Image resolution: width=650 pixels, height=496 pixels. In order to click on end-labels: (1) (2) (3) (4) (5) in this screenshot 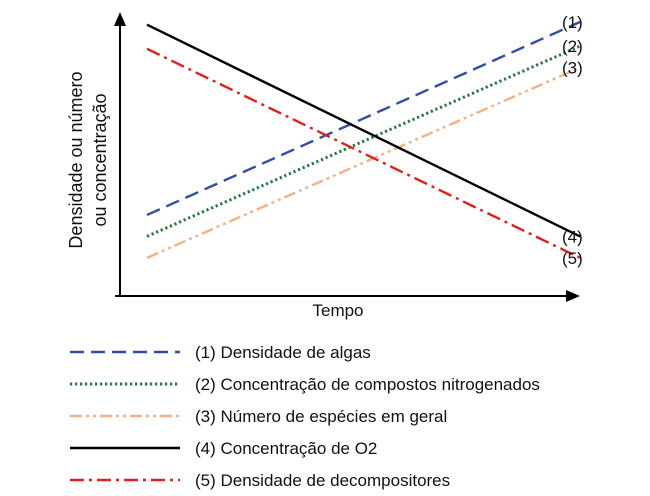, I will do `click(572, 140)`.